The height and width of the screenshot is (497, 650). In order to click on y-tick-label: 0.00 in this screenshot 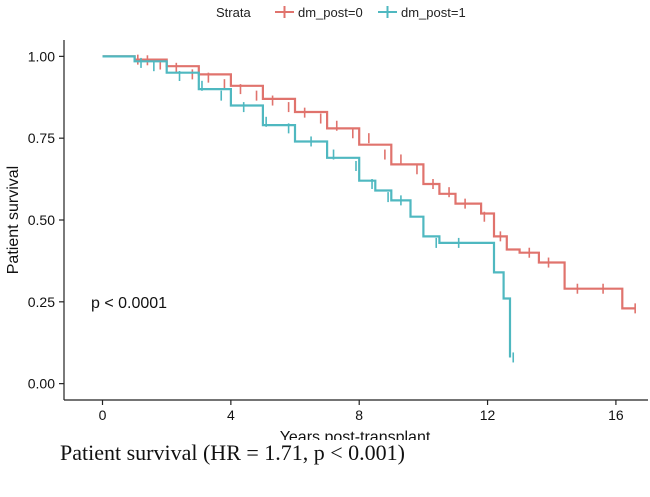, I will do `click(41, 384)`.